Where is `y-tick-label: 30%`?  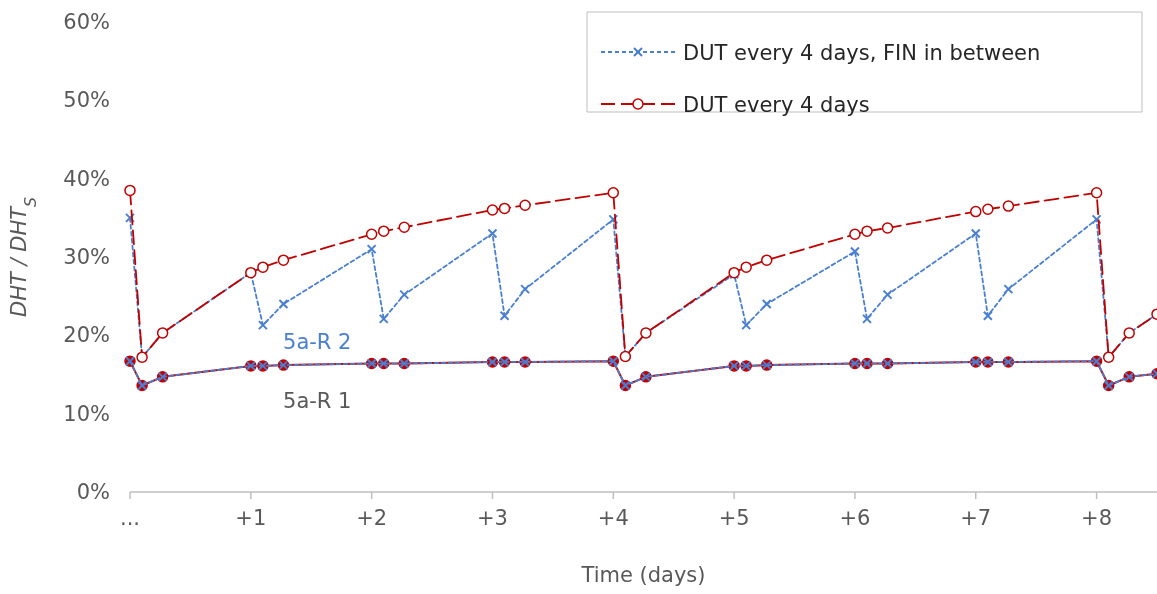 y-tick-label: 30% is located at coordinates (86, 257).